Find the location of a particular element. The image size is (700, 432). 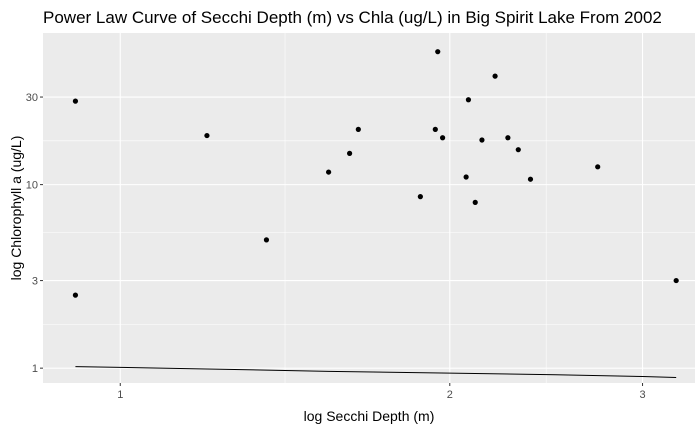

y-axis-title: log Chlorophyll a (ug/L) is located at coordinates (16, 208).